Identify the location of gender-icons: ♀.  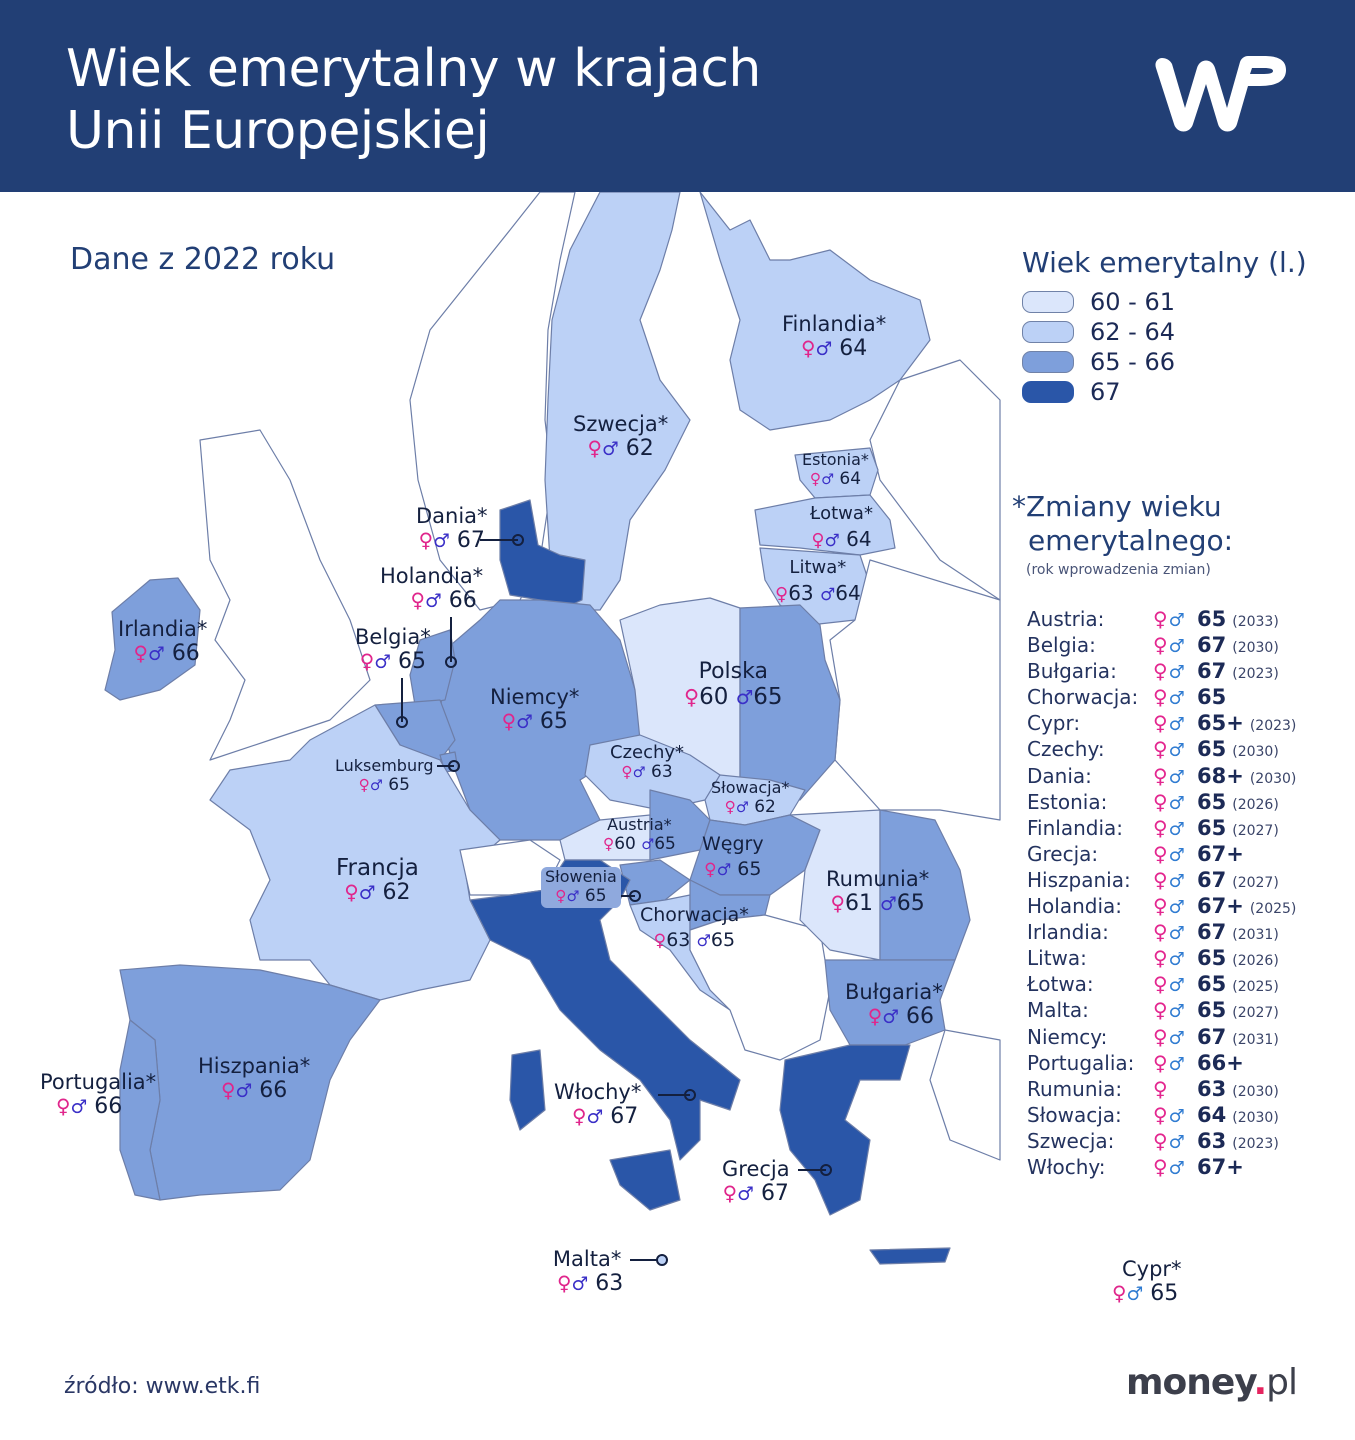
(1175, 1089).